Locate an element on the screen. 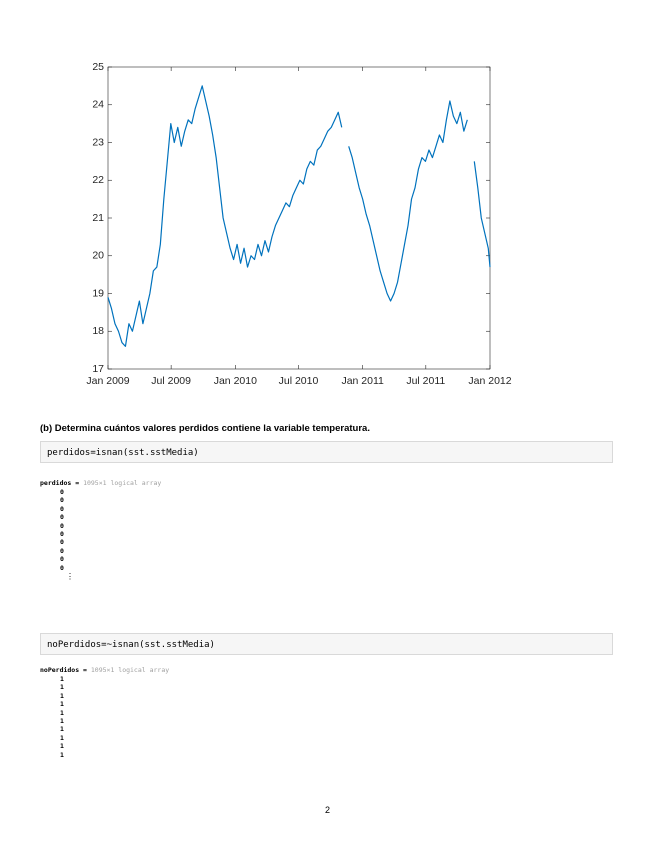  y-tick-label: 17 is located at coordinates (98, 369).